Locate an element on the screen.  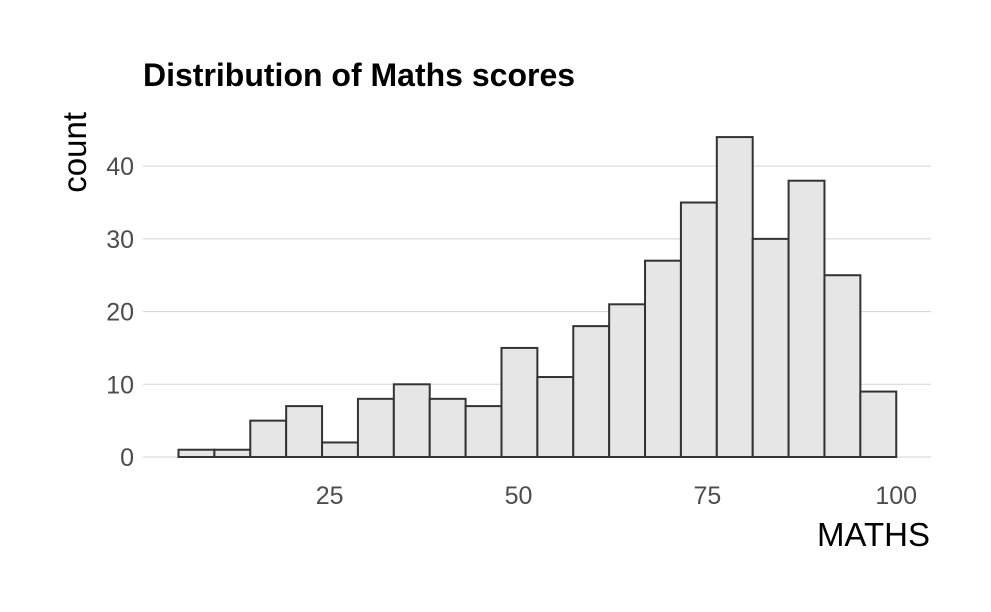
x-axis-title: MATHS is located at coordinates (873, 534).